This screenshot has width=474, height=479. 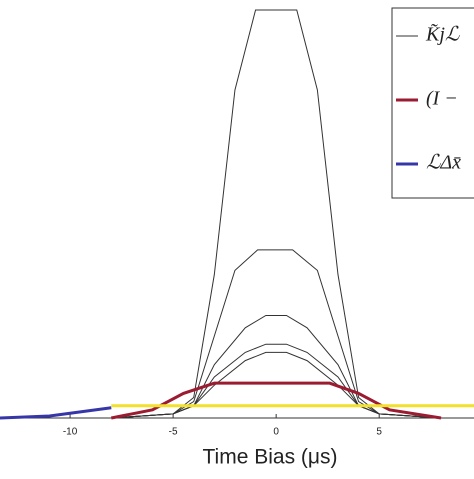 I want to click on legend-label: K̃jℒ, so click(x=442, y=33).